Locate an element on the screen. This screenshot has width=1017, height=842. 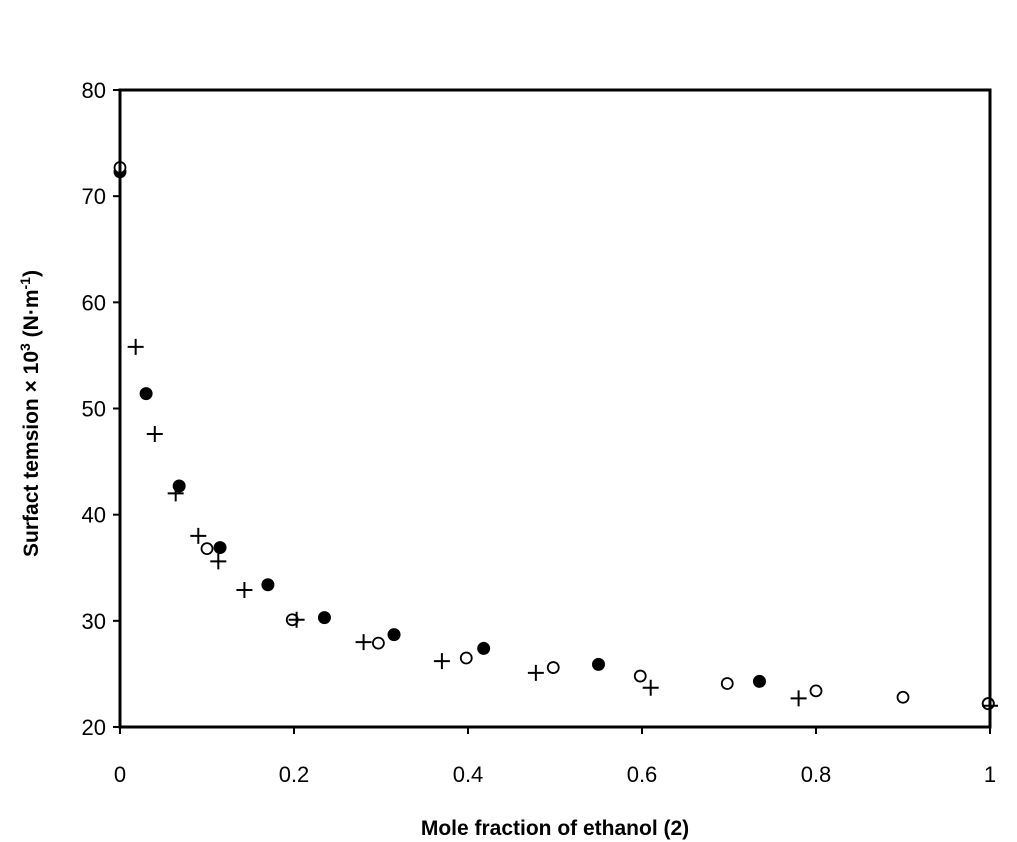
x-tick-label: 0.4 is located at coordinates (468, 774).